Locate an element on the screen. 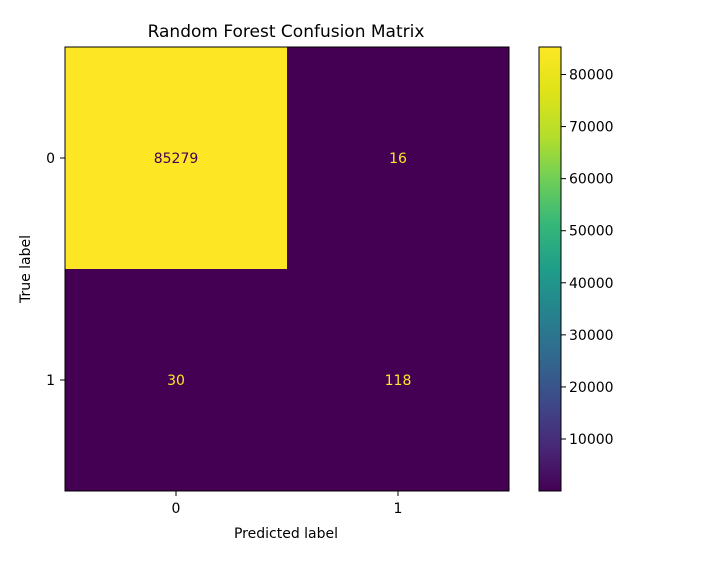  cell-value-label: 85279 is located at coordinates (176, 159).